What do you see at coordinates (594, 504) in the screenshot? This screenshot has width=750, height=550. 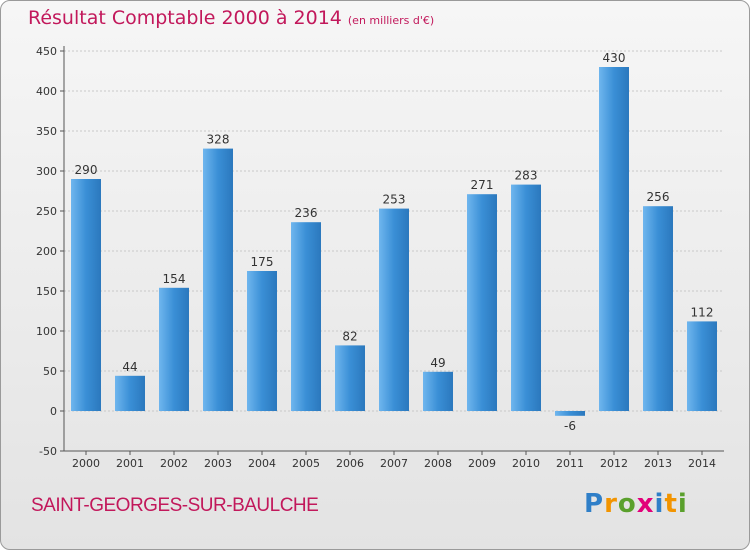 I see `logo-letter: P` at bounding box center [594, 504].